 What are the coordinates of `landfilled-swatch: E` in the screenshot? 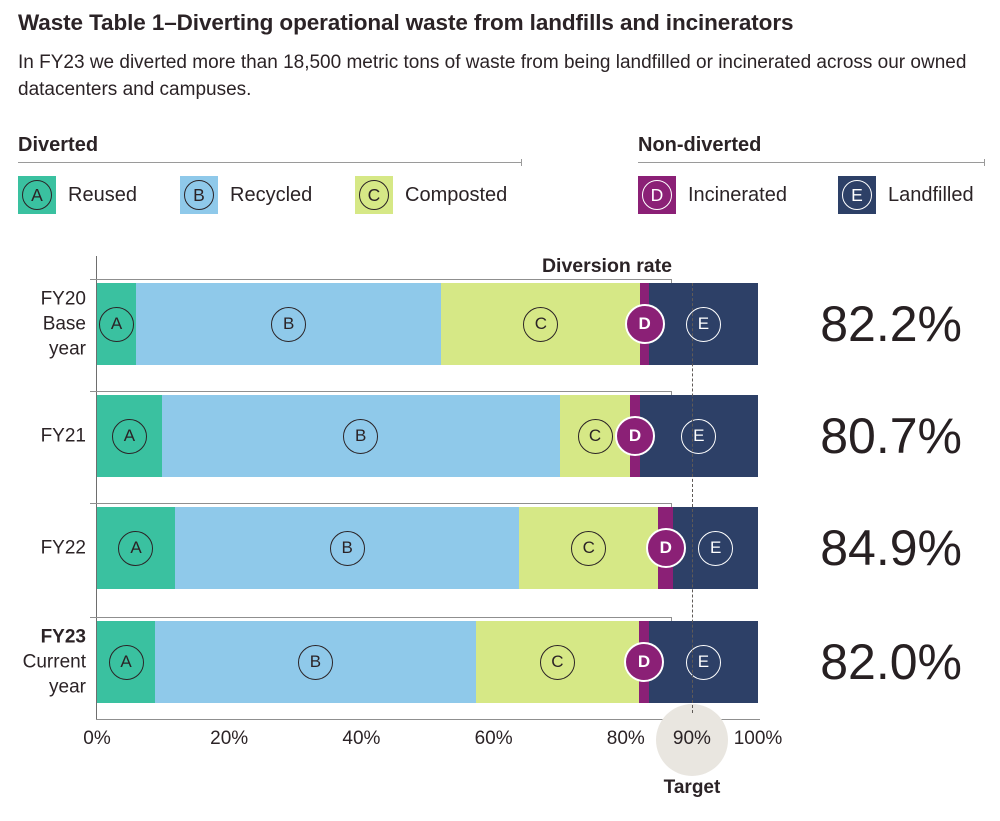 It's located at (857, 195).